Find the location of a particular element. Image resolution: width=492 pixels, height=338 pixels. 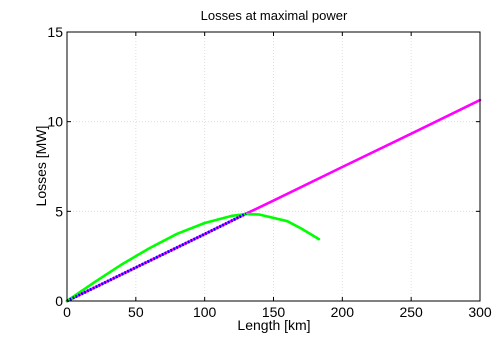

y-tick-label: 15 is located at coordinates (55, 32).